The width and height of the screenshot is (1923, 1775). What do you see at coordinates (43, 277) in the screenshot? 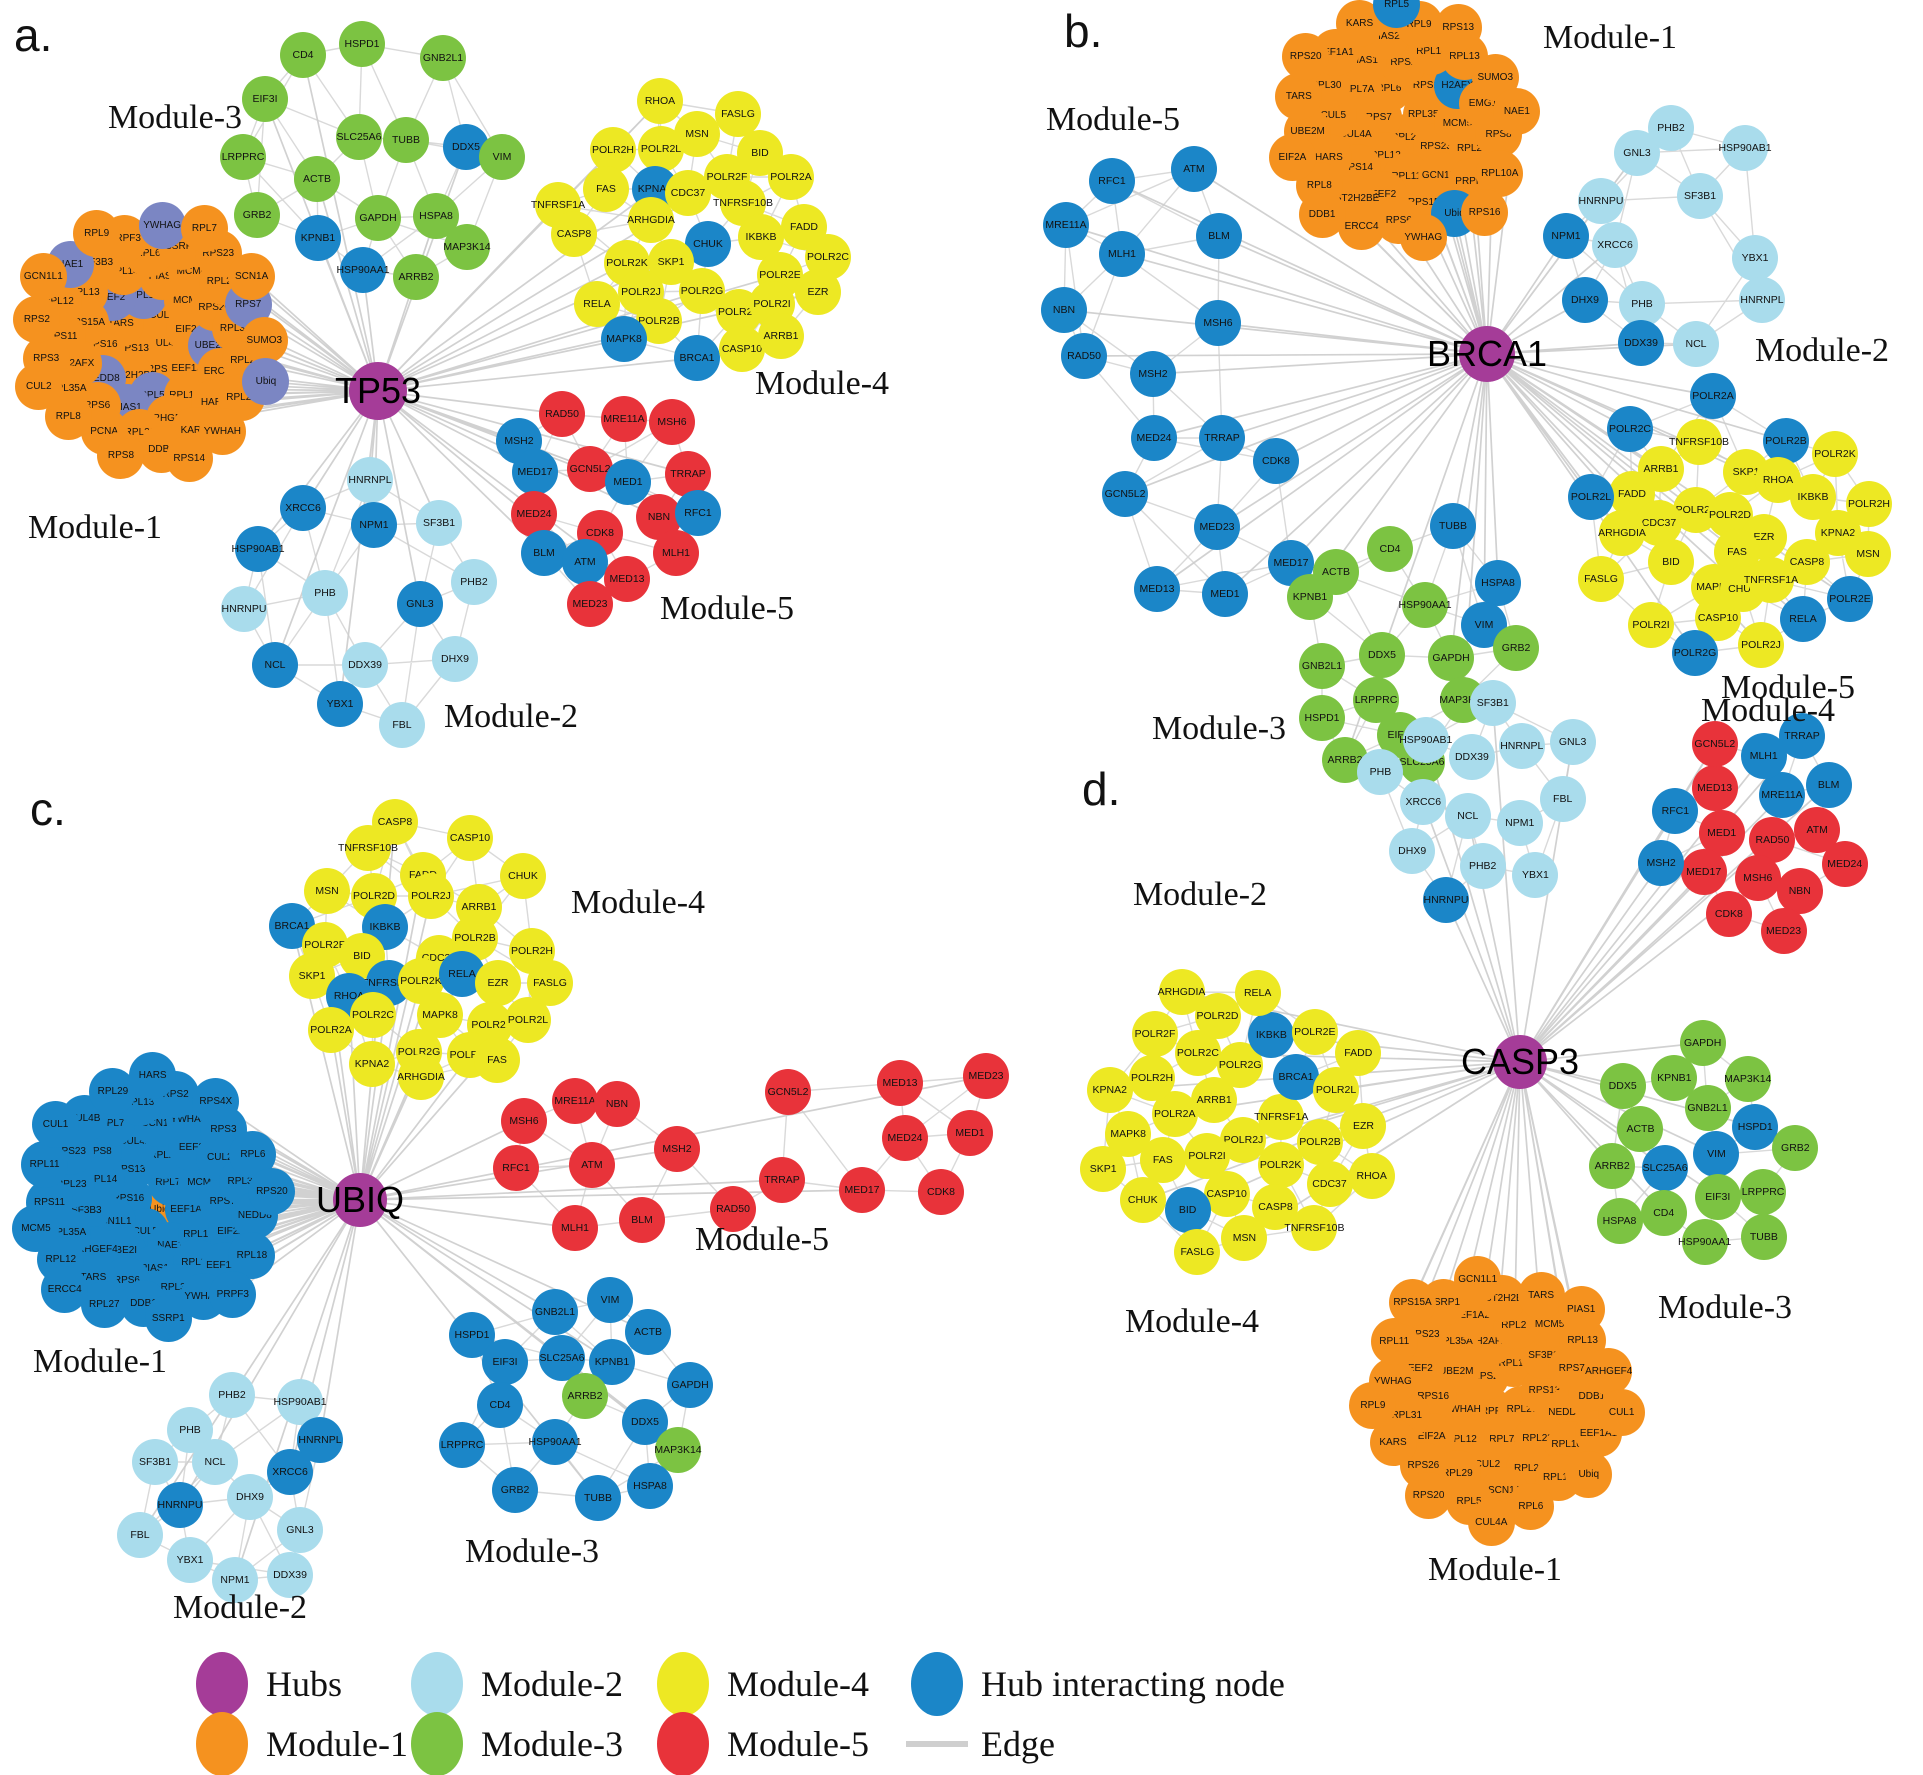
I see `node-GCN1L1: GCN1L1` at bounding box center [43, 277].